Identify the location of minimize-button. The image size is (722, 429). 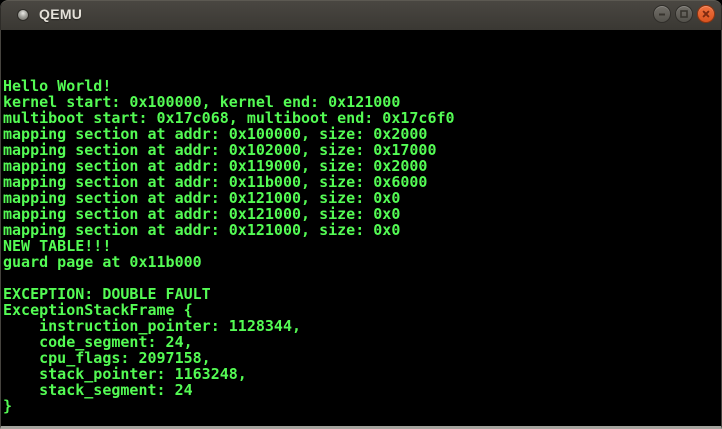
(662, 14).